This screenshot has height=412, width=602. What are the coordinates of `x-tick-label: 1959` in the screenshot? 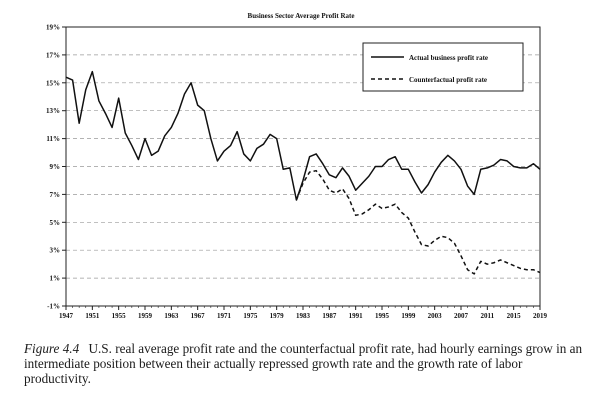 It's located at (145, 316).